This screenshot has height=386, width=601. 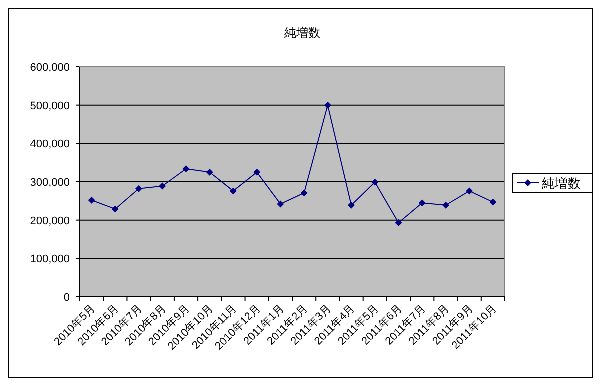 I want to click on y-tick-label: 500,000, so click(x=50, y=106).